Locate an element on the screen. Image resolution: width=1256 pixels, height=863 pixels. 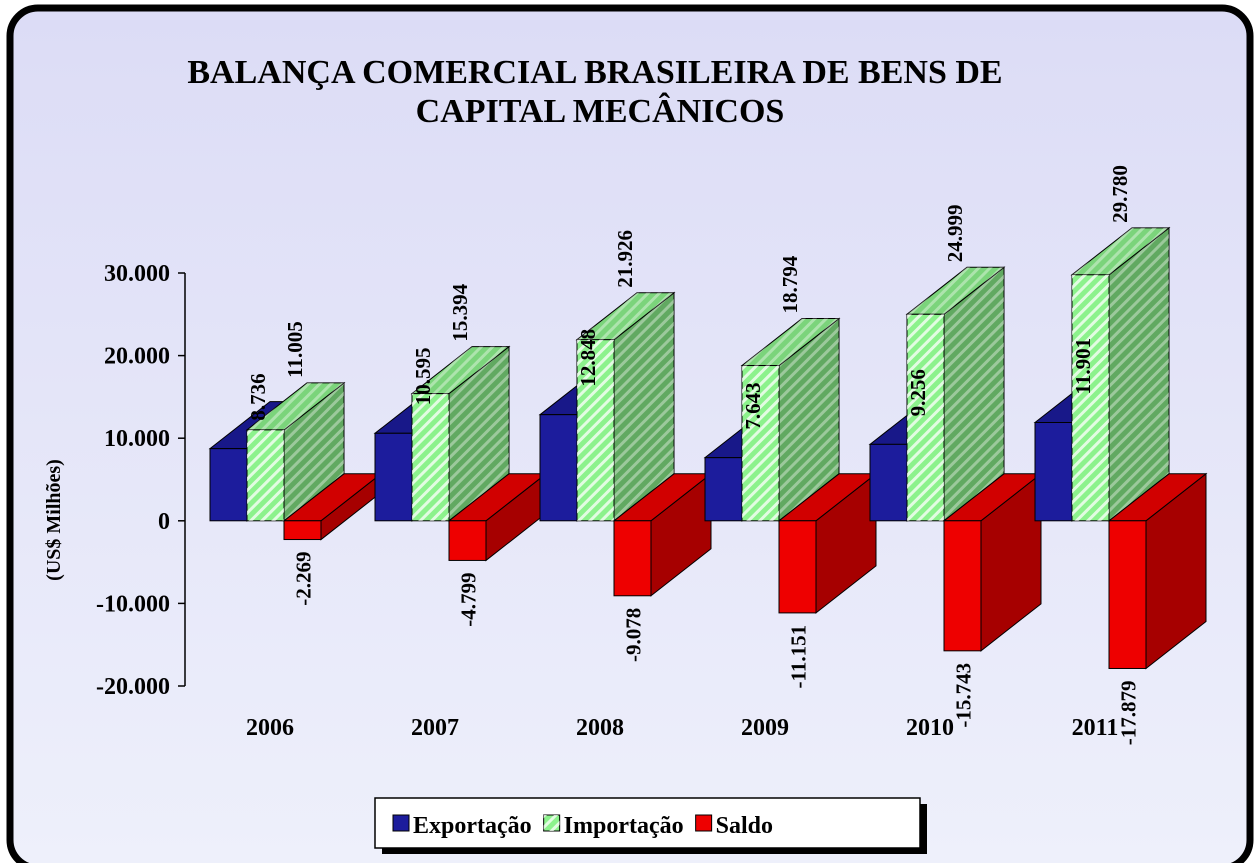
value-label: 12.848 is located at coordinates (588, 358).